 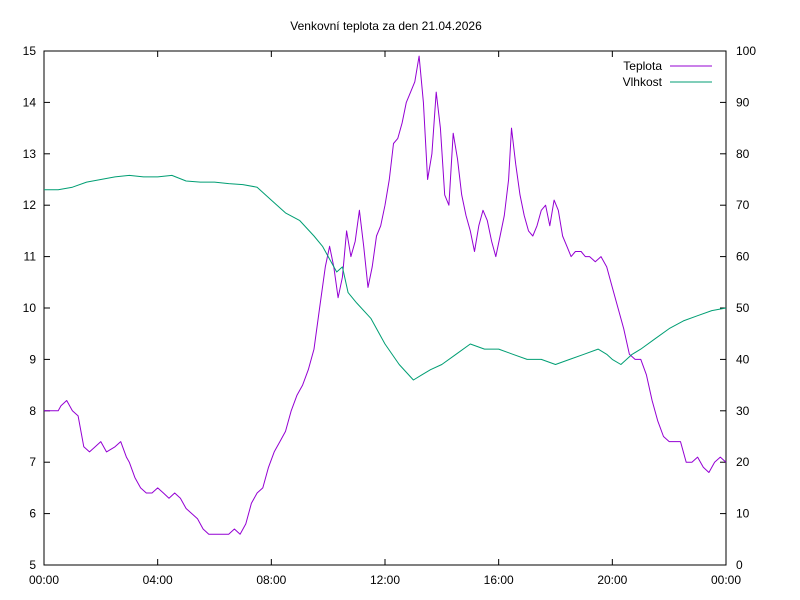 I want to click on y-tick-label: 12, so click(x=30, y=205).